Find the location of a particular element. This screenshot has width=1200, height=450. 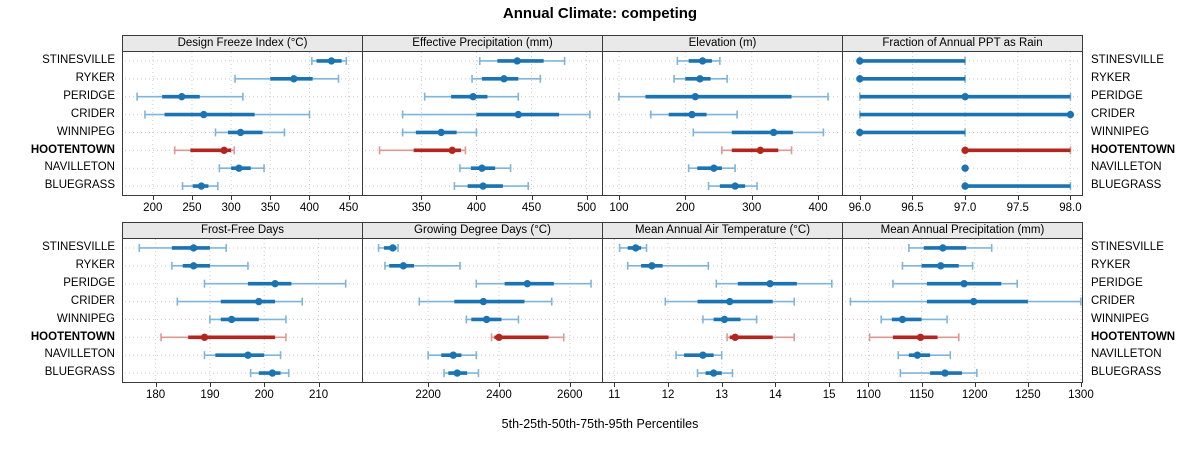

axis-tick-label: 210 is located at coordinates (318, 395).